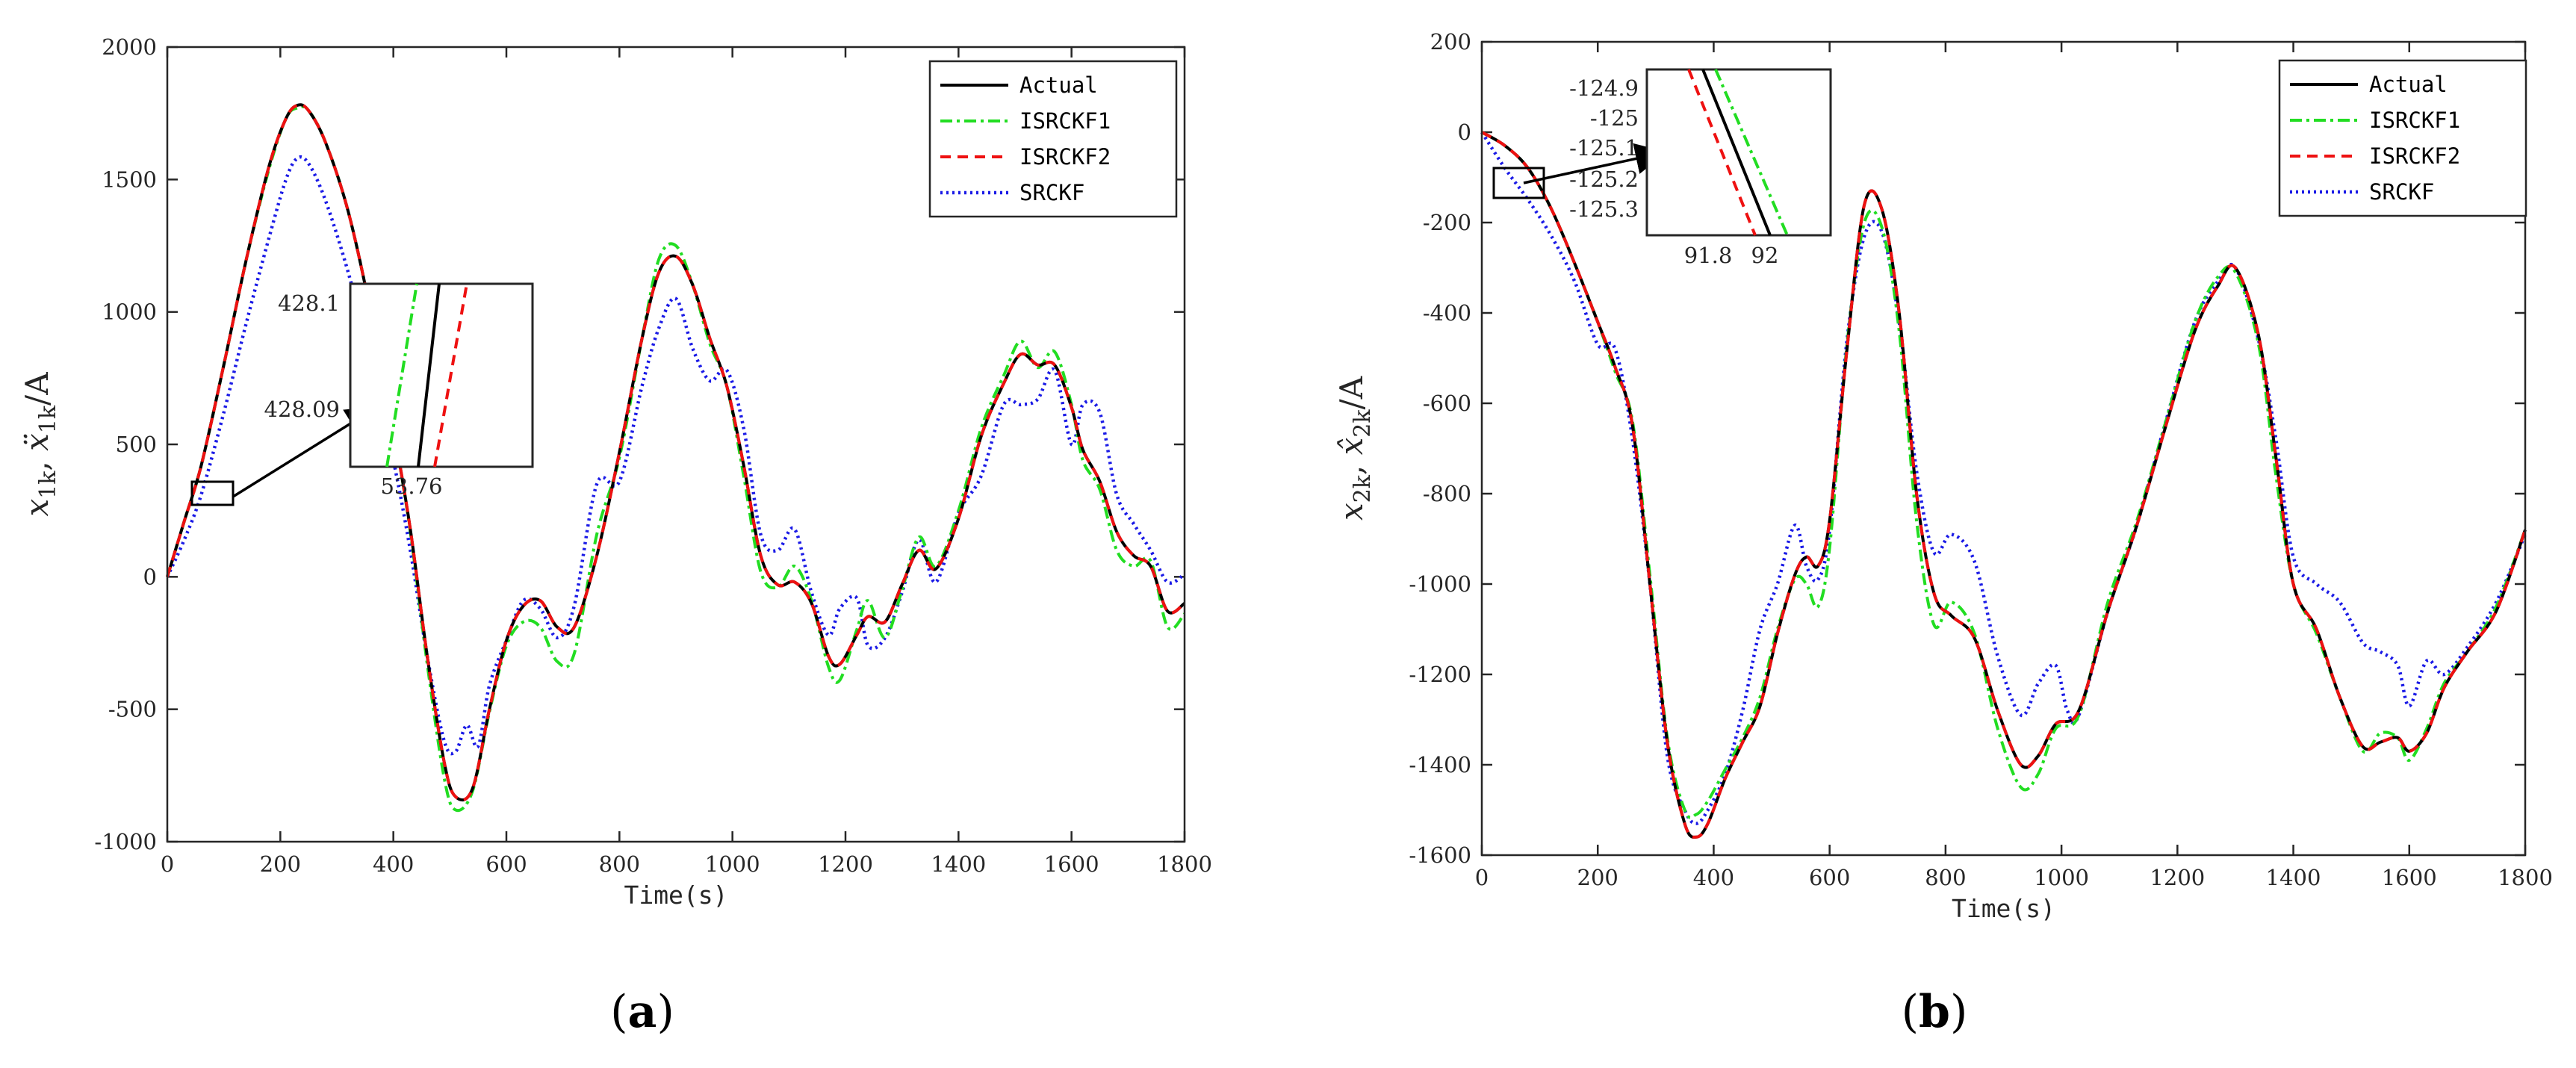 Image resolution: width=2576 pixels, height=1068 pixels. I want to click on panel-b-inset-y-tick: -125.1, so click(1604, 148).